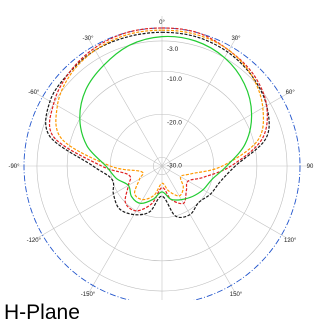 The image size is (320, 330). What do you see at coordinates (290, 241) in the screenshot?
I see `angle-label: 120°` at bounding box center [290, 241].